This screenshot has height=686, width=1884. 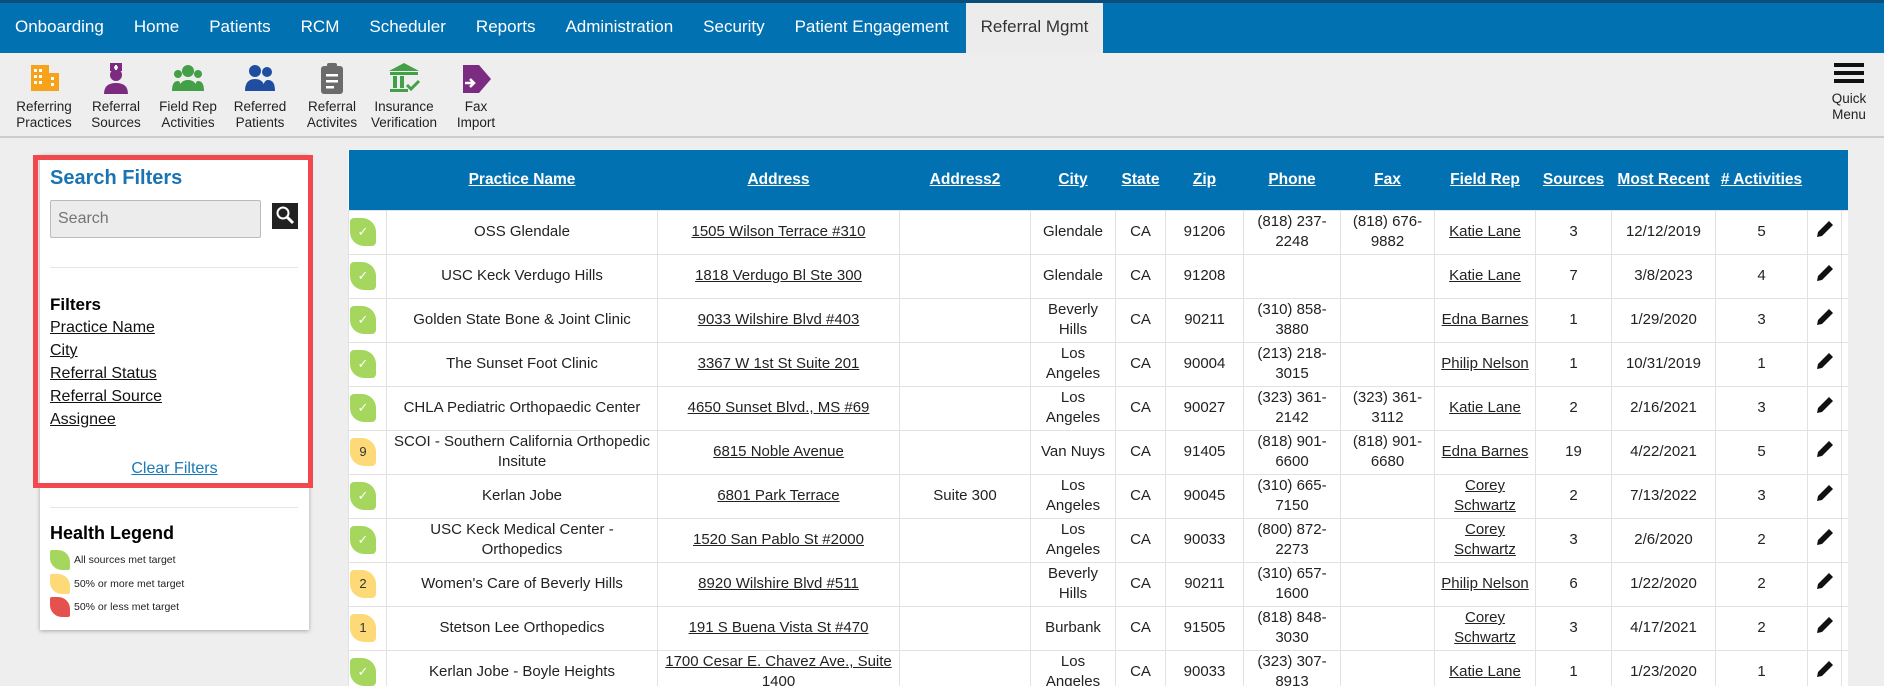 What do you see at coordinates (367, 667) in the screenshot?
I see `status-cell: ✓` at bounding box center [367, 667].